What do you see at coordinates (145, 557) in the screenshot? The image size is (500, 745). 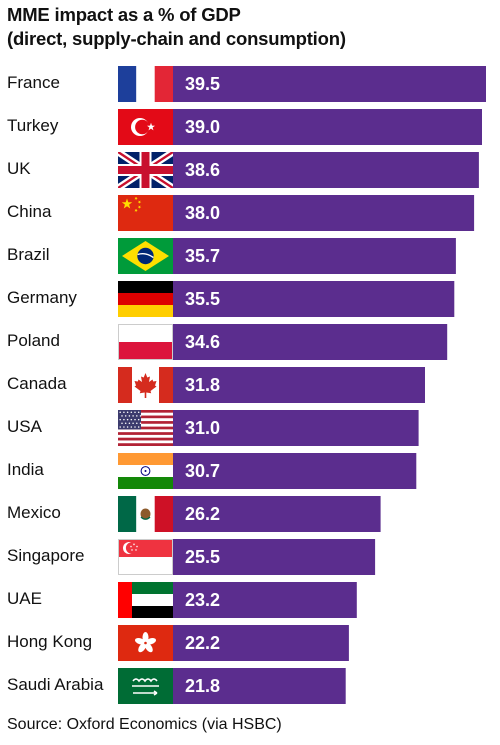 I see `singapore-flag-icon` at bounding box center [145, 557].